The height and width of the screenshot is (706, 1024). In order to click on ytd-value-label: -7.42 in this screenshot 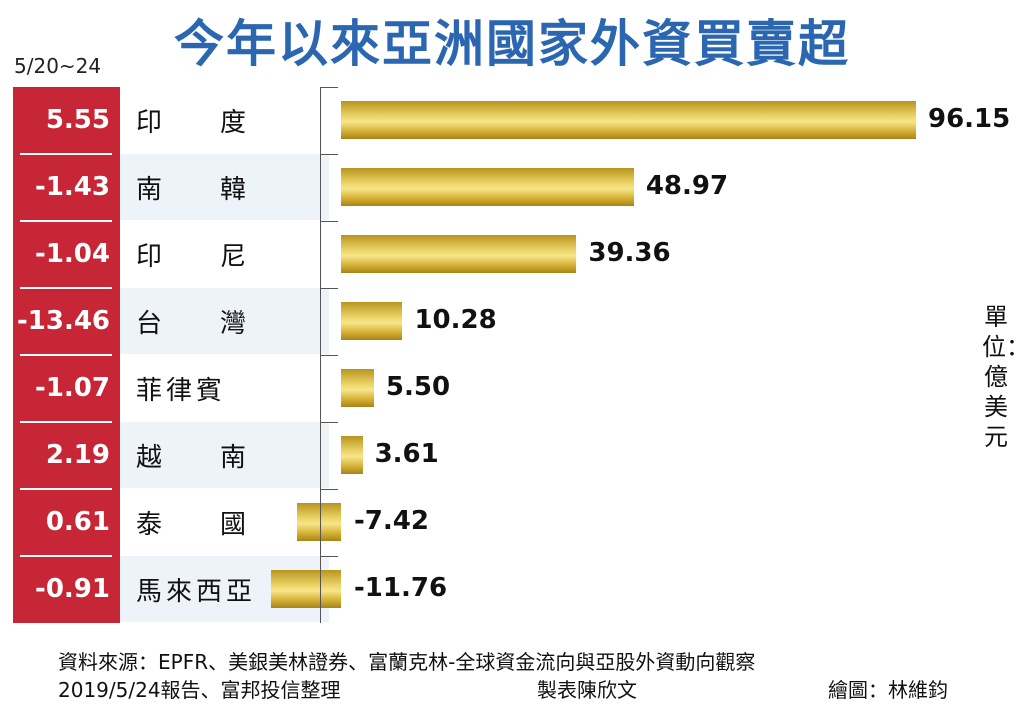, I will do `click(391, 521)`.